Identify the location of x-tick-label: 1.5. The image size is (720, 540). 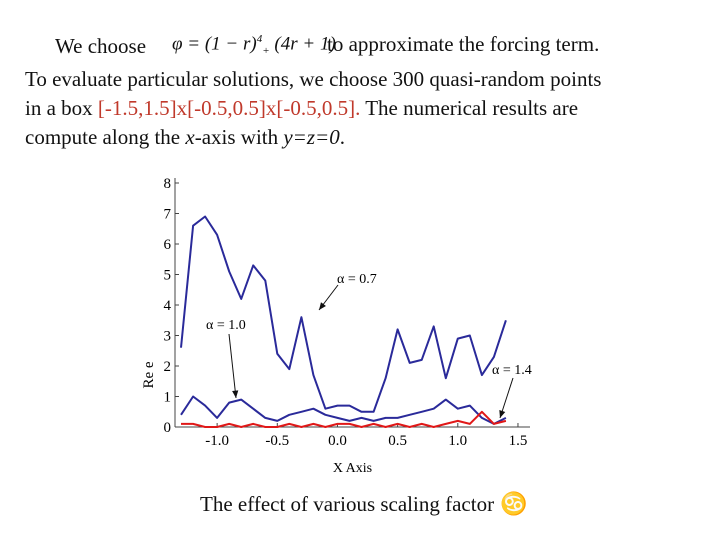
(518, 441).